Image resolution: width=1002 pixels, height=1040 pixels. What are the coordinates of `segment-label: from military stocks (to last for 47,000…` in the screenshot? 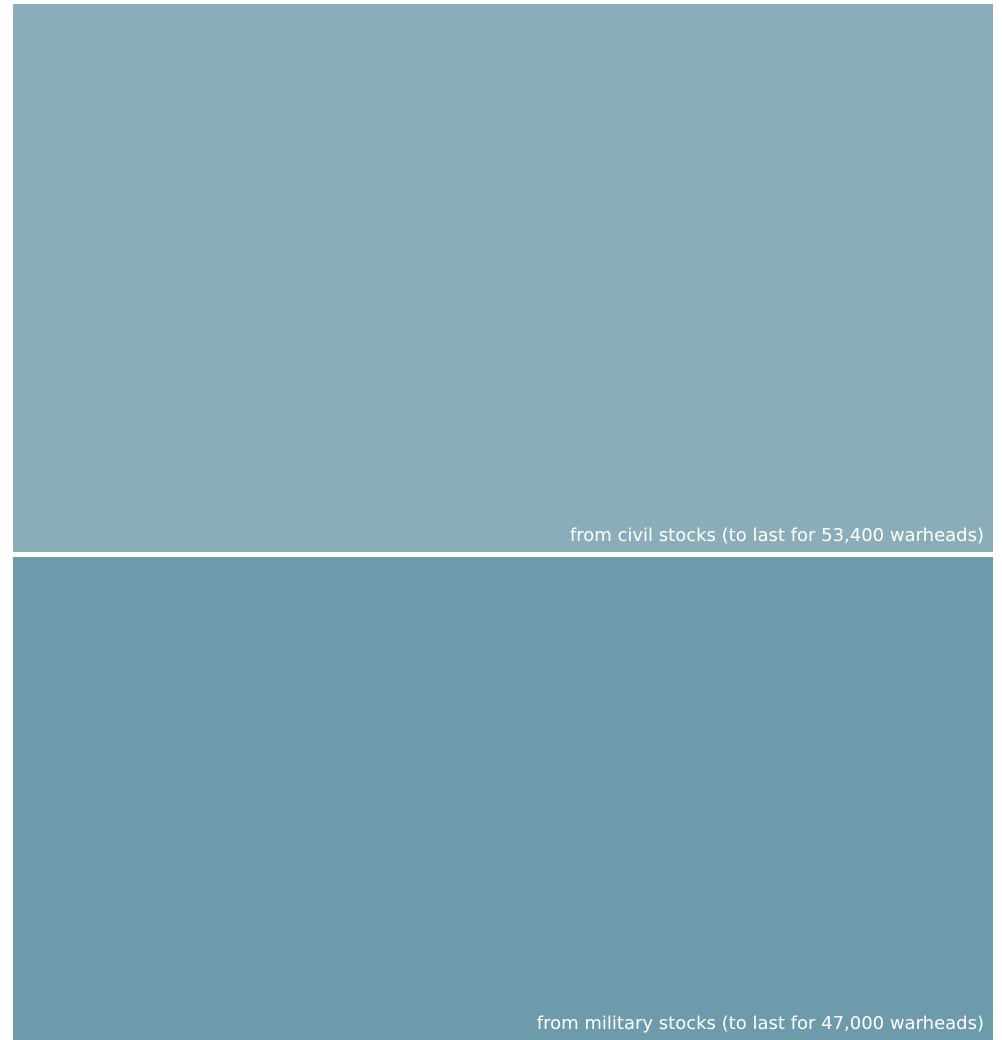 It's located at (760, 1023).